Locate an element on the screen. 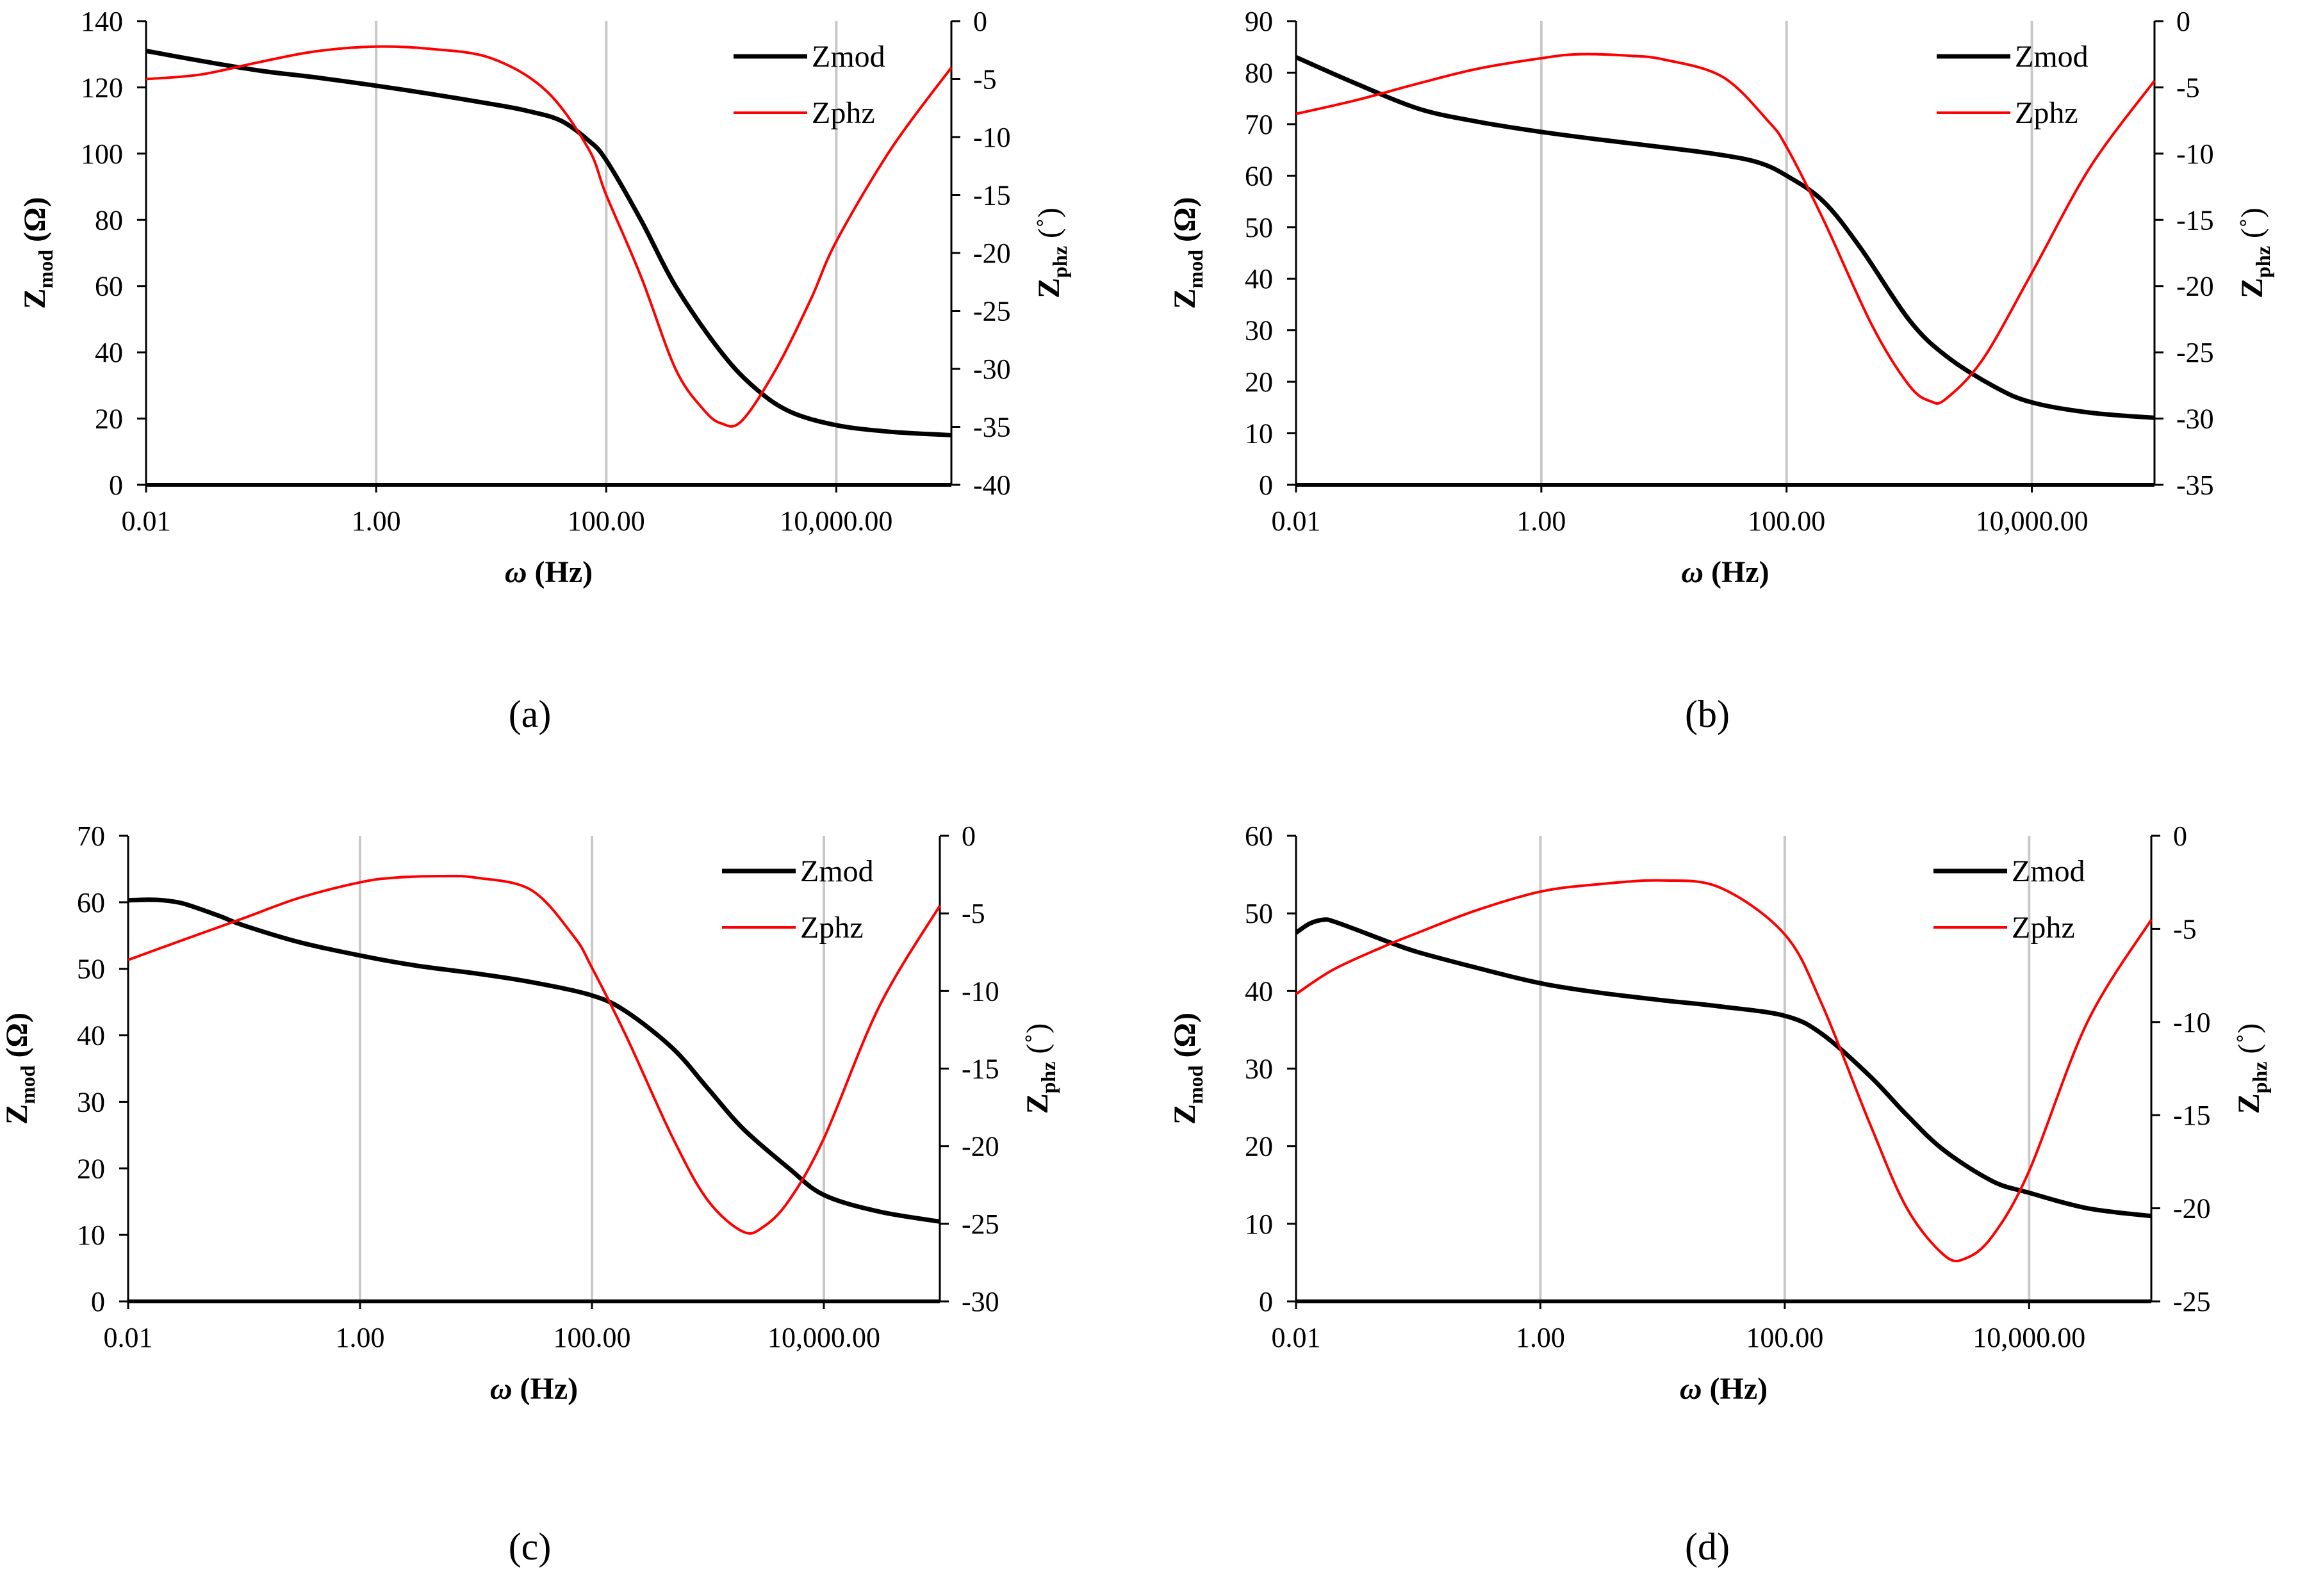  y-left-tick-label: 140 is located at coordinates (102, 21).